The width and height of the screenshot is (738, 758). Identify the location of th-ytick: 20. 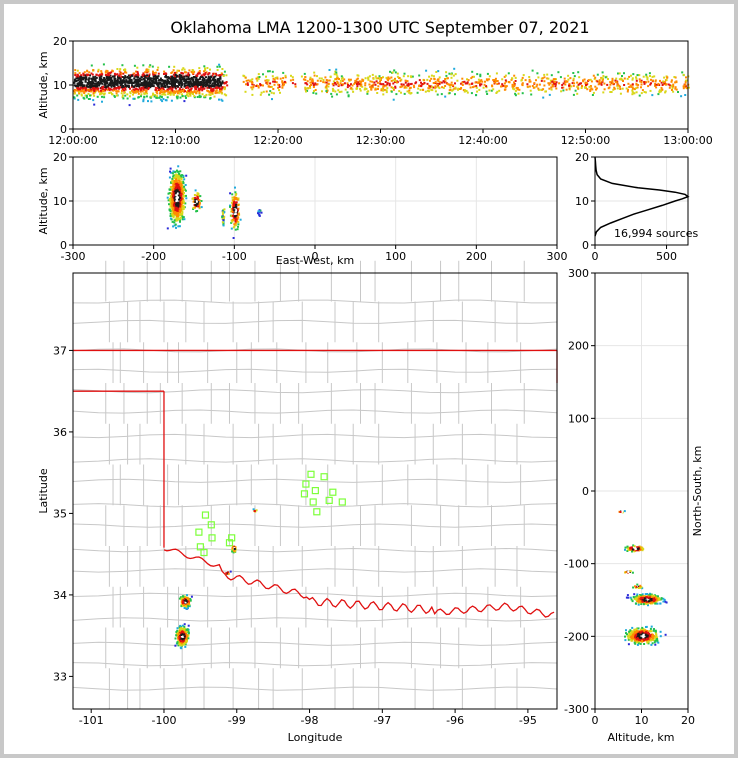
(60, 41).